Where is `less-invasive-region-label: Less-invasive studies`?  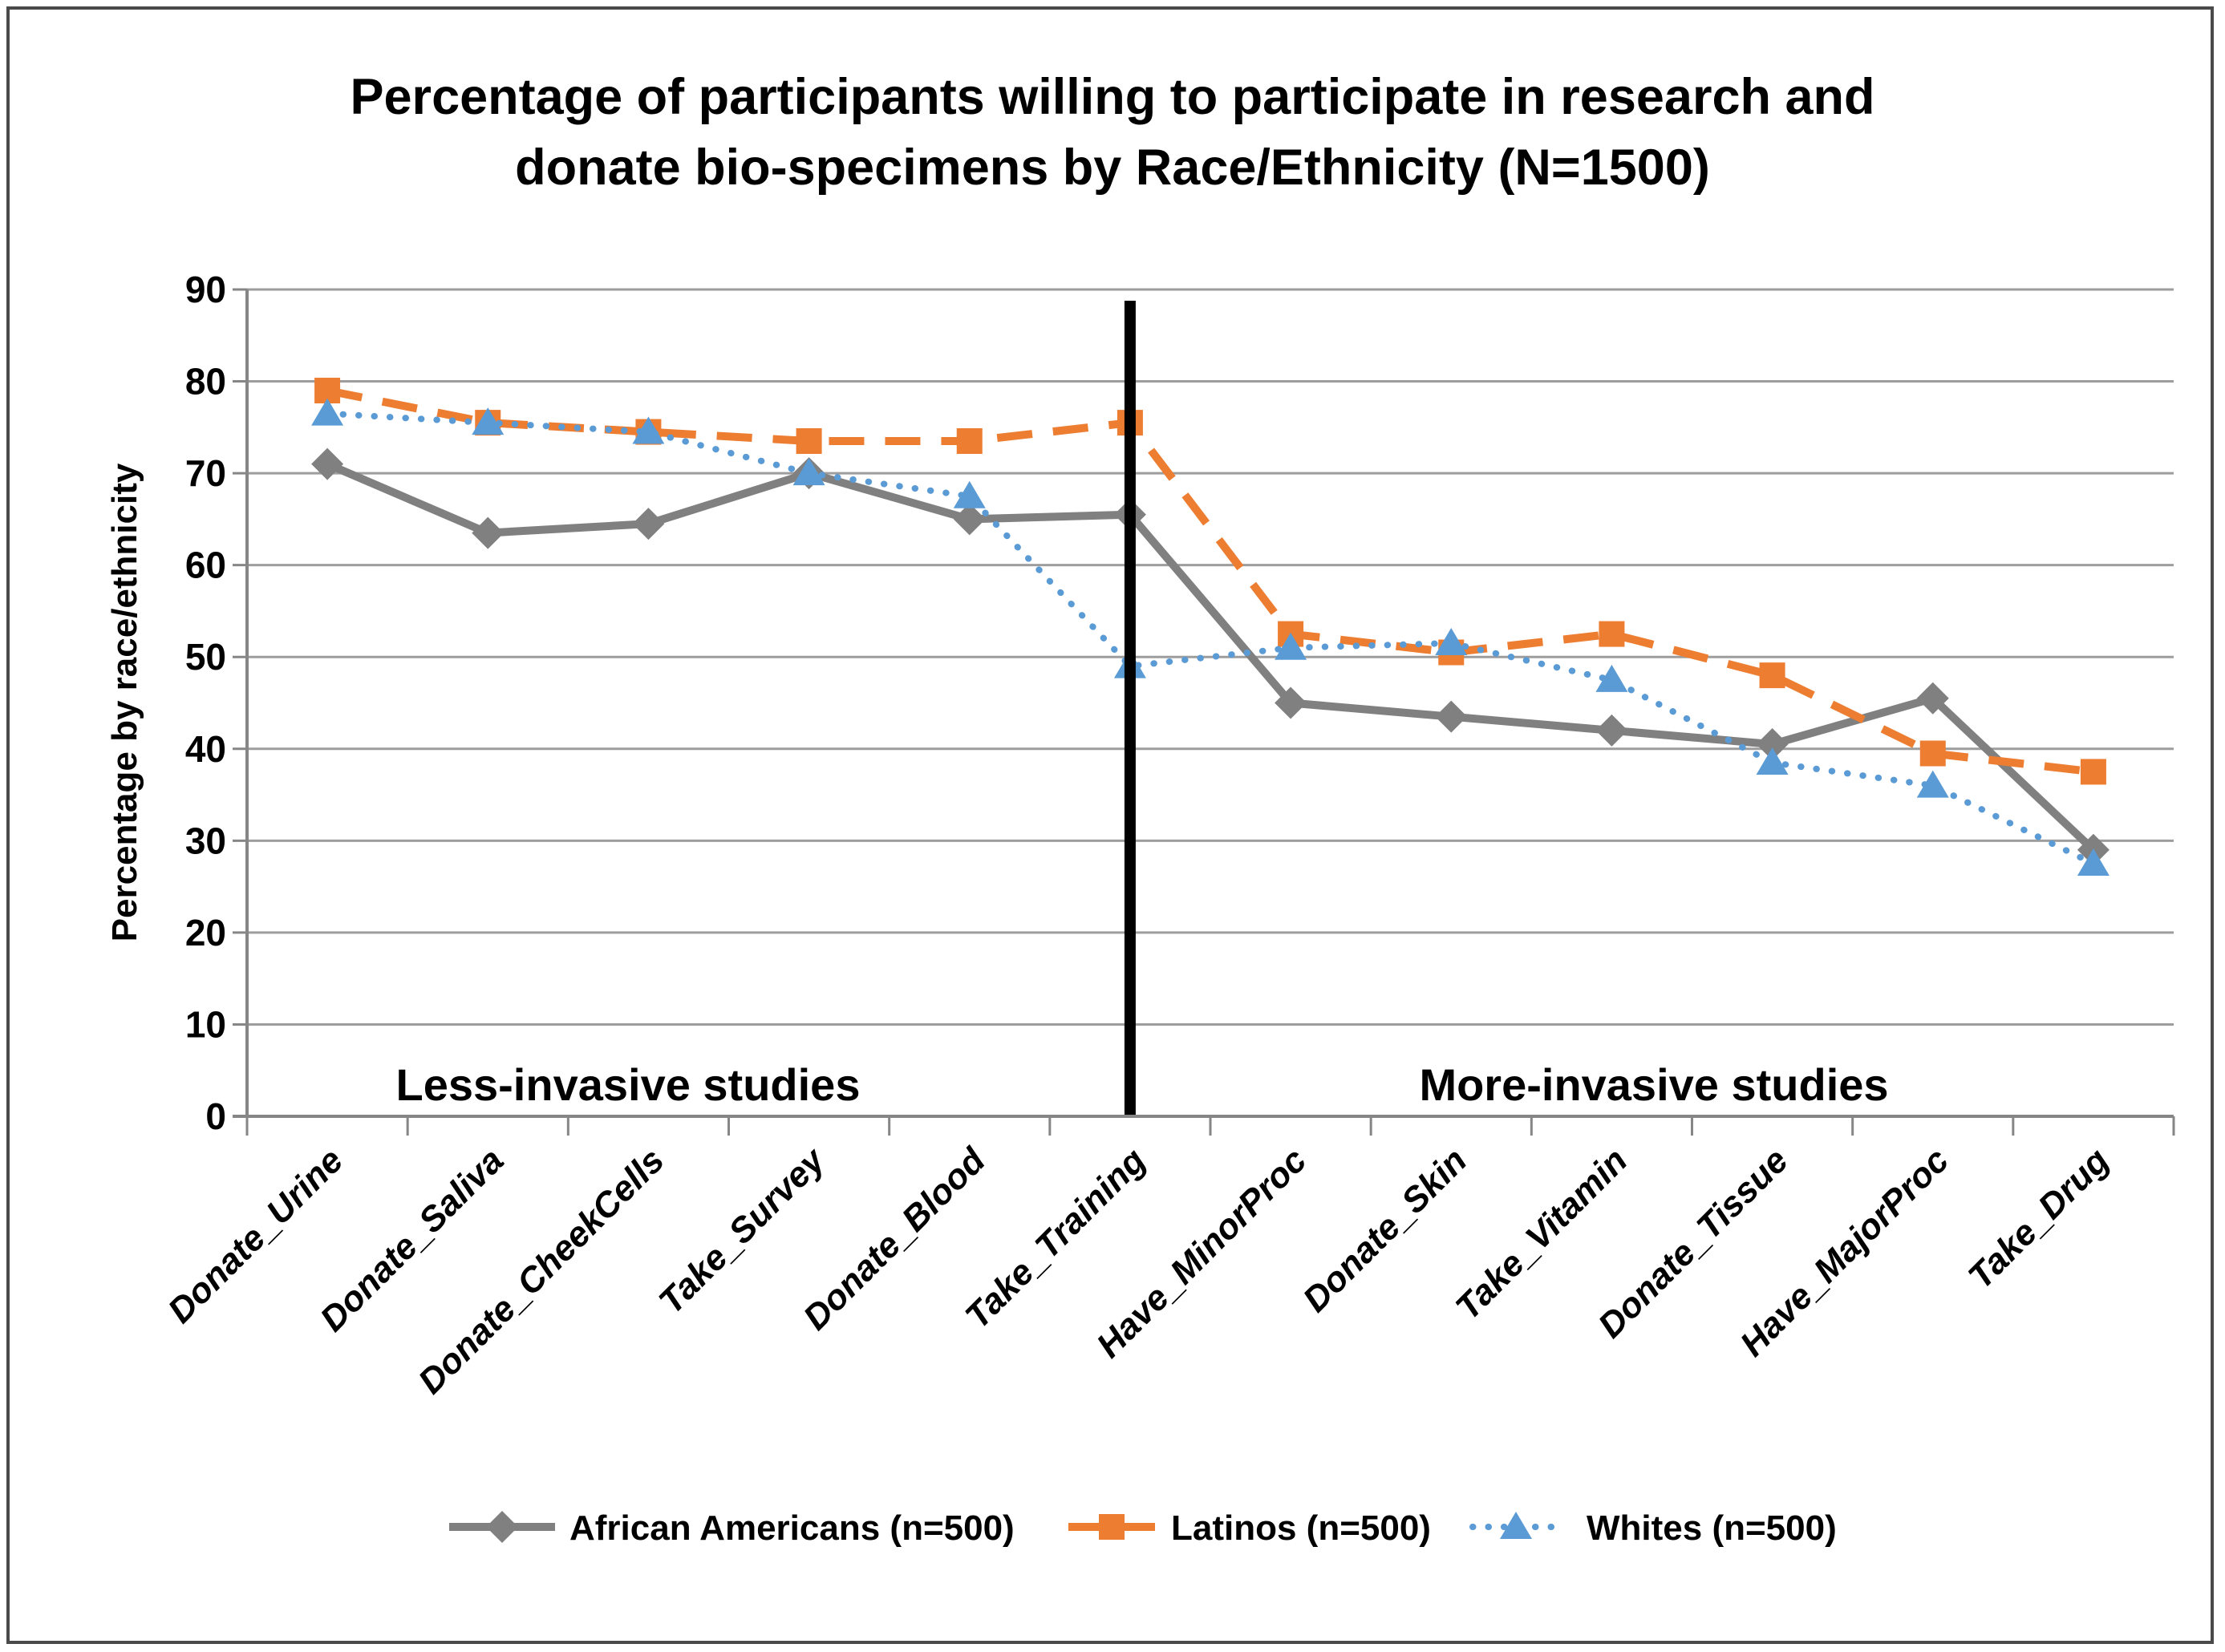
less-invasive-region-label: Less-invasive studies is located at coordinates (628, 1084).